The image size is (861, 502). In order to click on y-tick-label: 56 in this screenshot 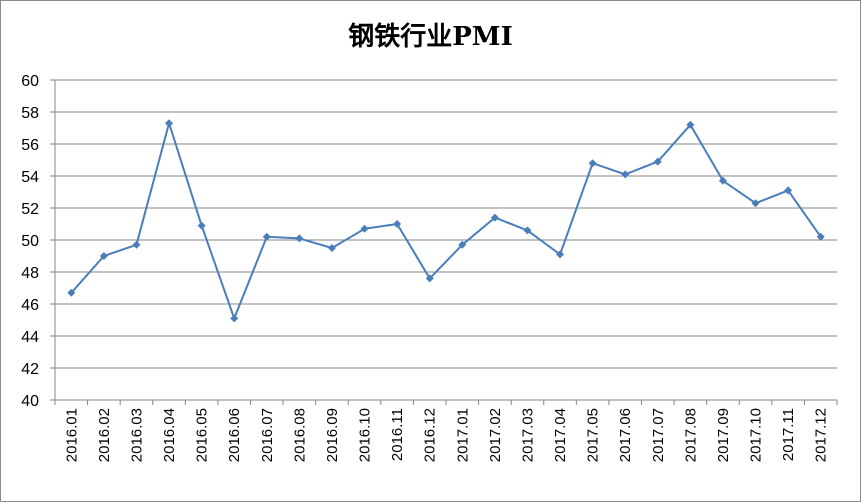, I will do `click(30, 145)`.